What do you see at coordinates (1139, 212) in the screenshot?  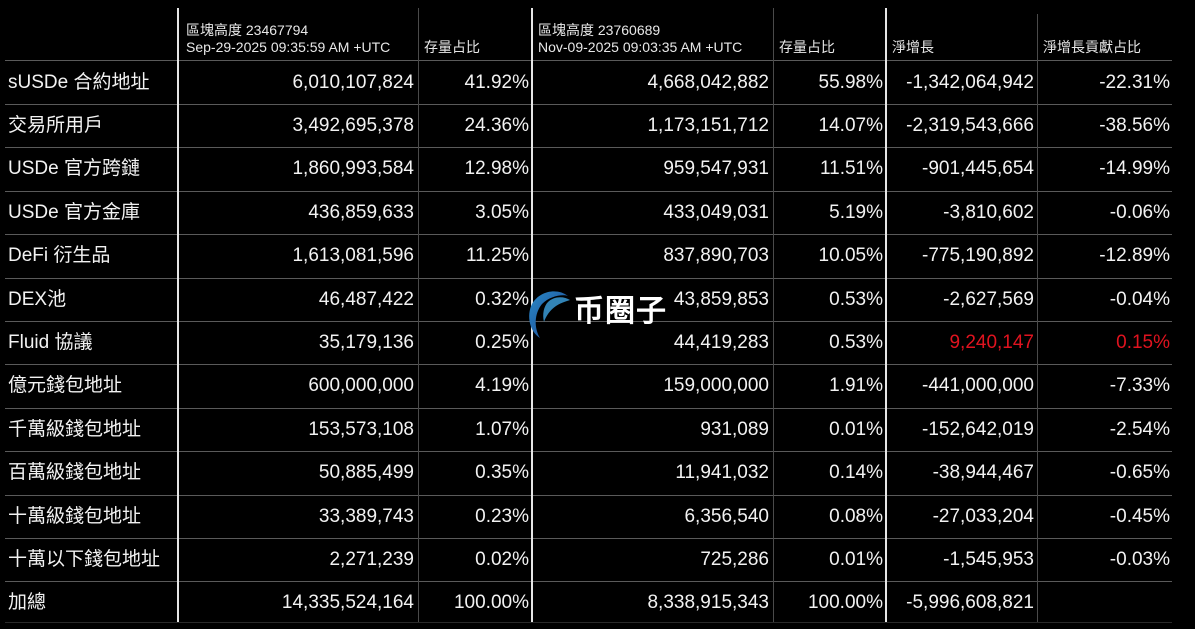 I see `growth-contribution-share: -0.06%` at bounding box center [1139, 212].